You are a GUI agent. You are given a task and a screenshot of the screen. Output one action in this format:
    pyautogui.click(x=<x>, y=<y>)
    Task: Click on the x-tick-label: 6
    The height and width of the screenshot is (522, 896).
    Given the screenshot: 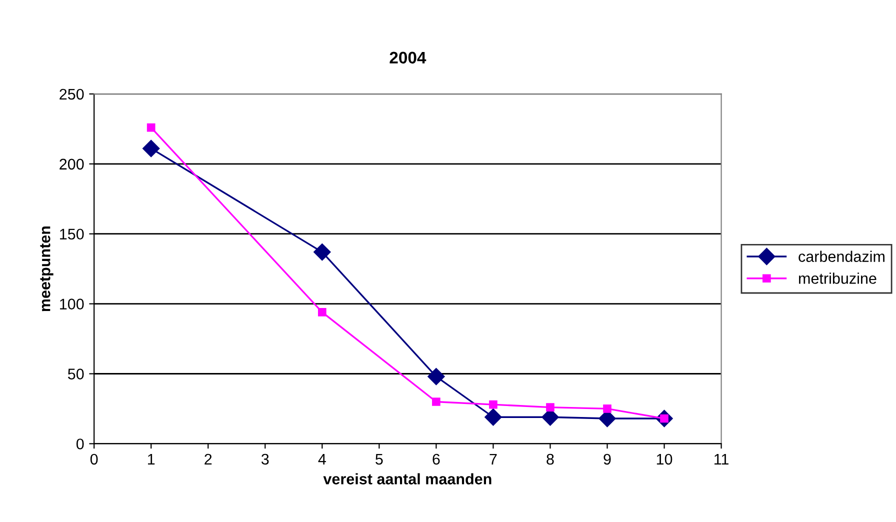 What is the action you would take?
    pyautogui.click(x=436, y=459)
    